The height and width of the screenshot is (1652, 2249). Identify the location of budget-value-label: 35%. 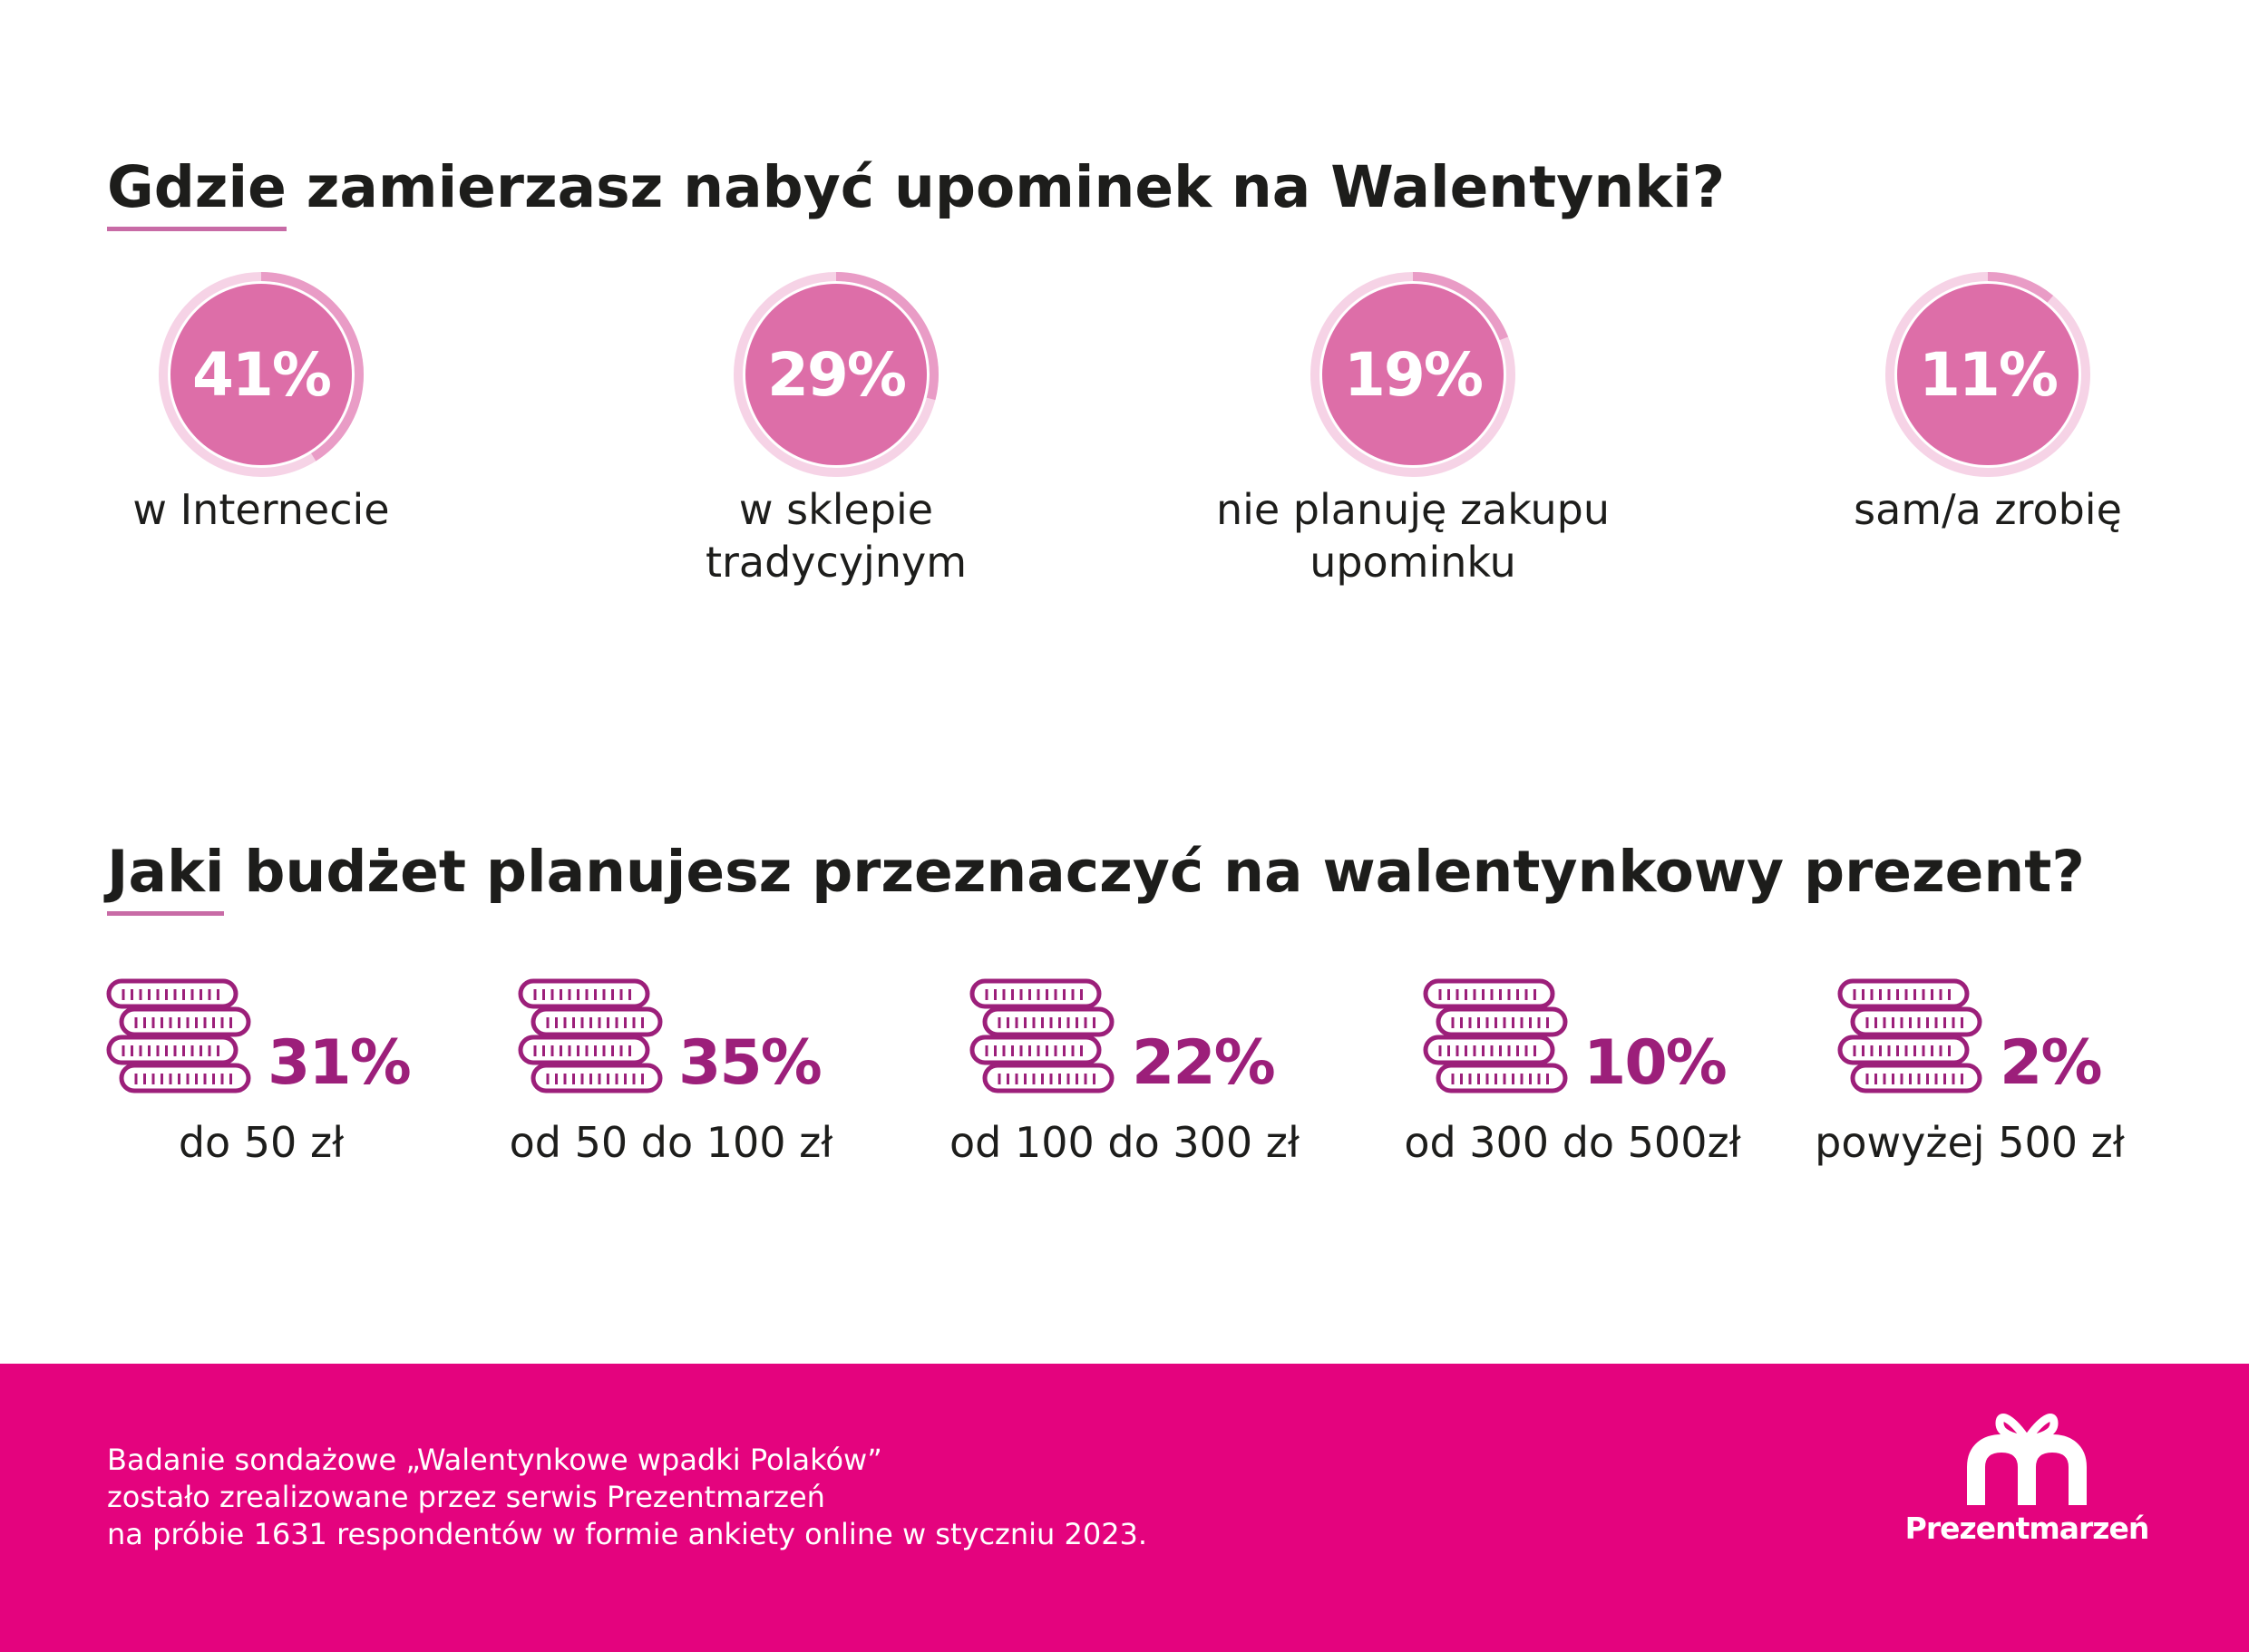
(750, 1063).